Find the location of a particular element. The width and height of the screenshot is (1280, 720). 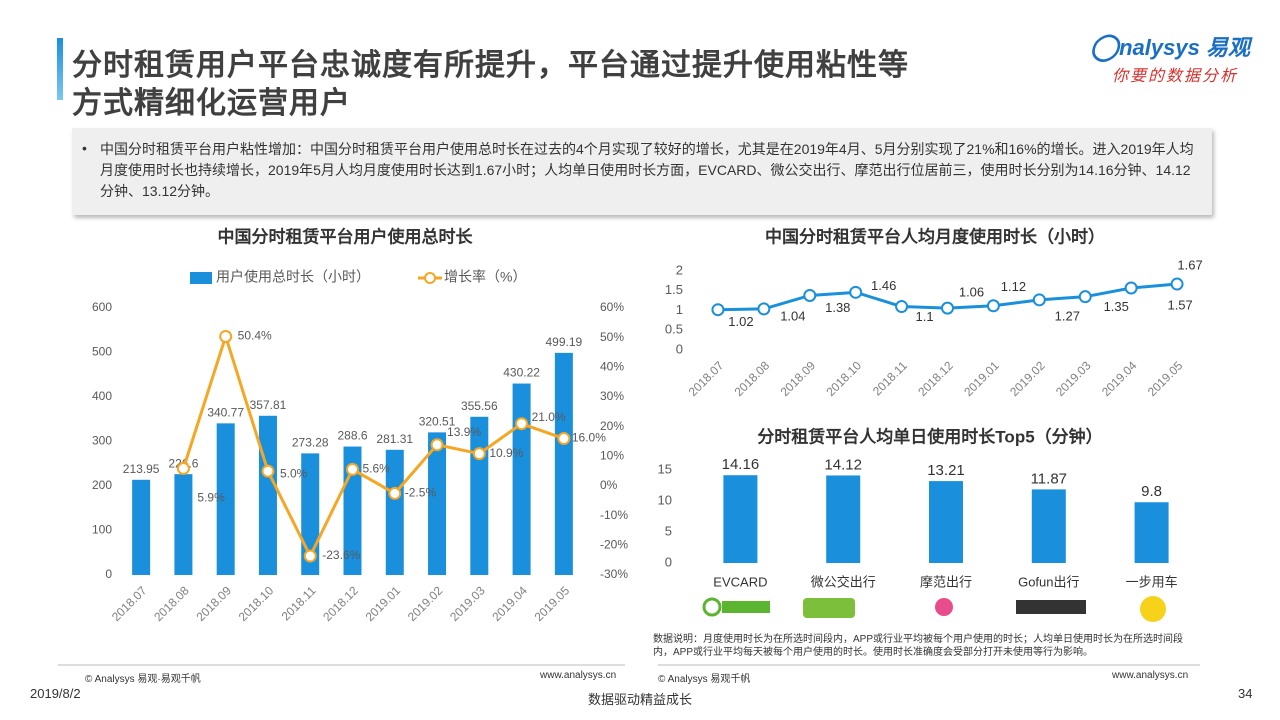

x-tick-label: 2019.05 is located at coordinates (552, 603).